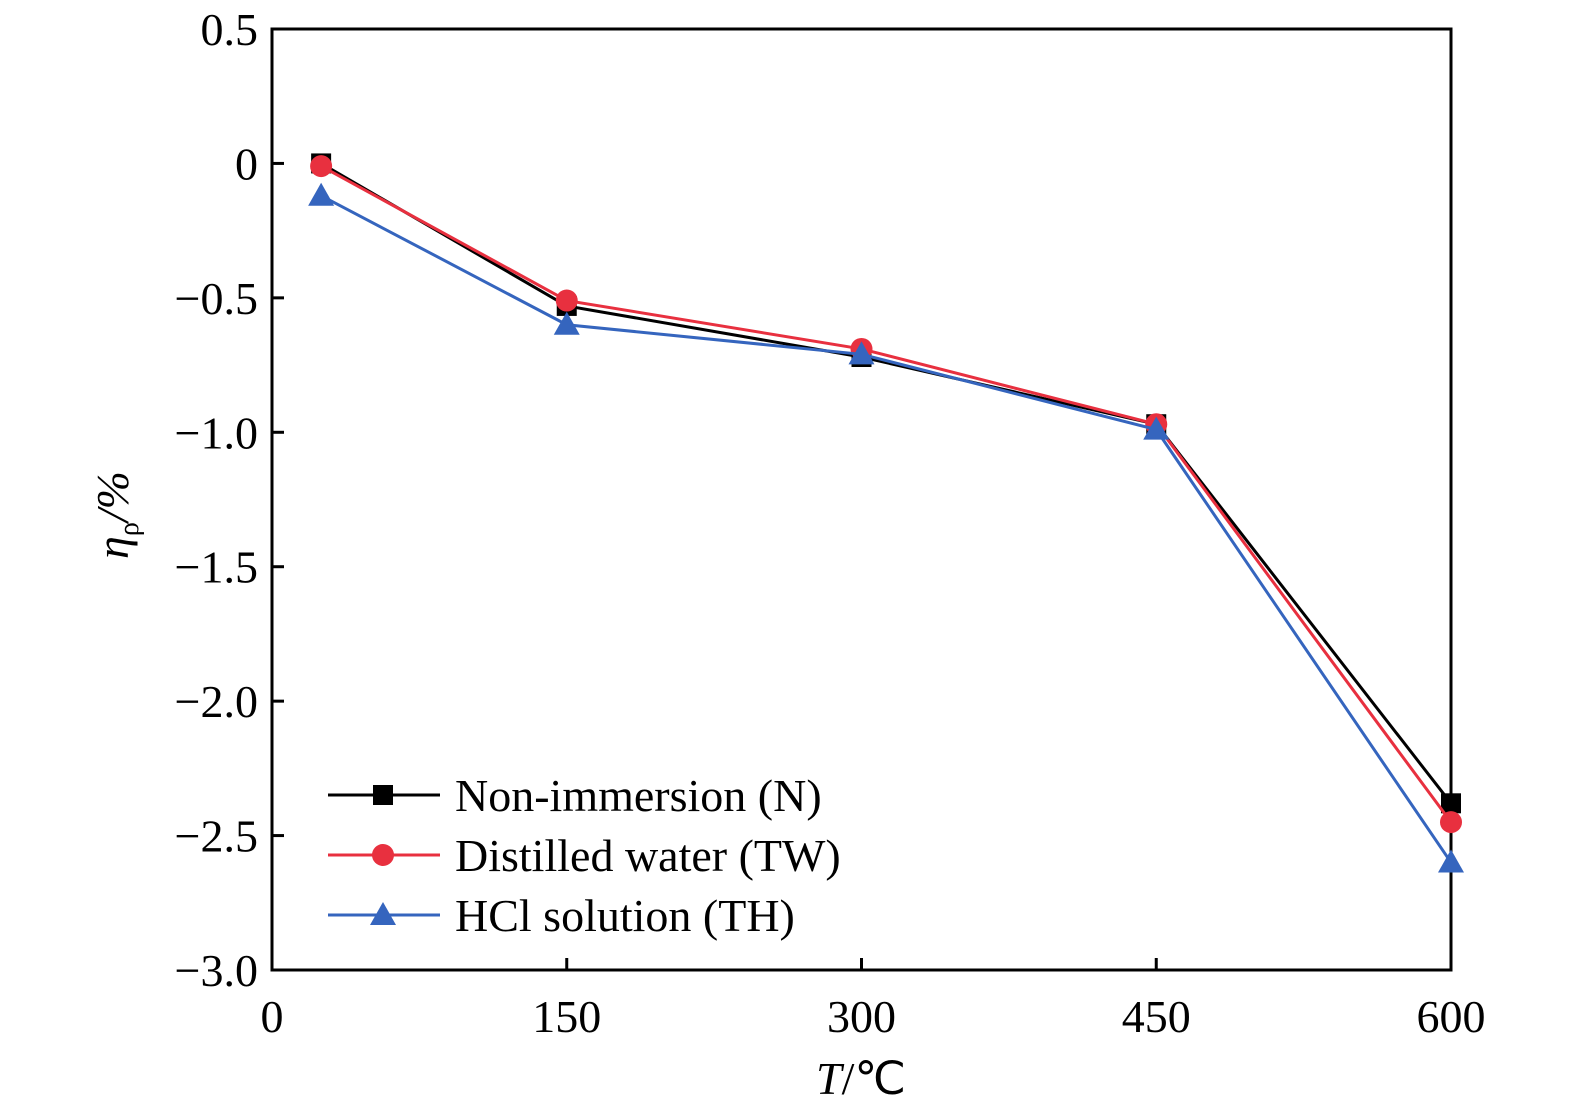 Image resolution: width=1575 pixels, height=1113 pixels. What do you see at coordinates (216, 701) in the screenshot?
I see `y-tick-label: −2.0` at bounding box center [216, 701].